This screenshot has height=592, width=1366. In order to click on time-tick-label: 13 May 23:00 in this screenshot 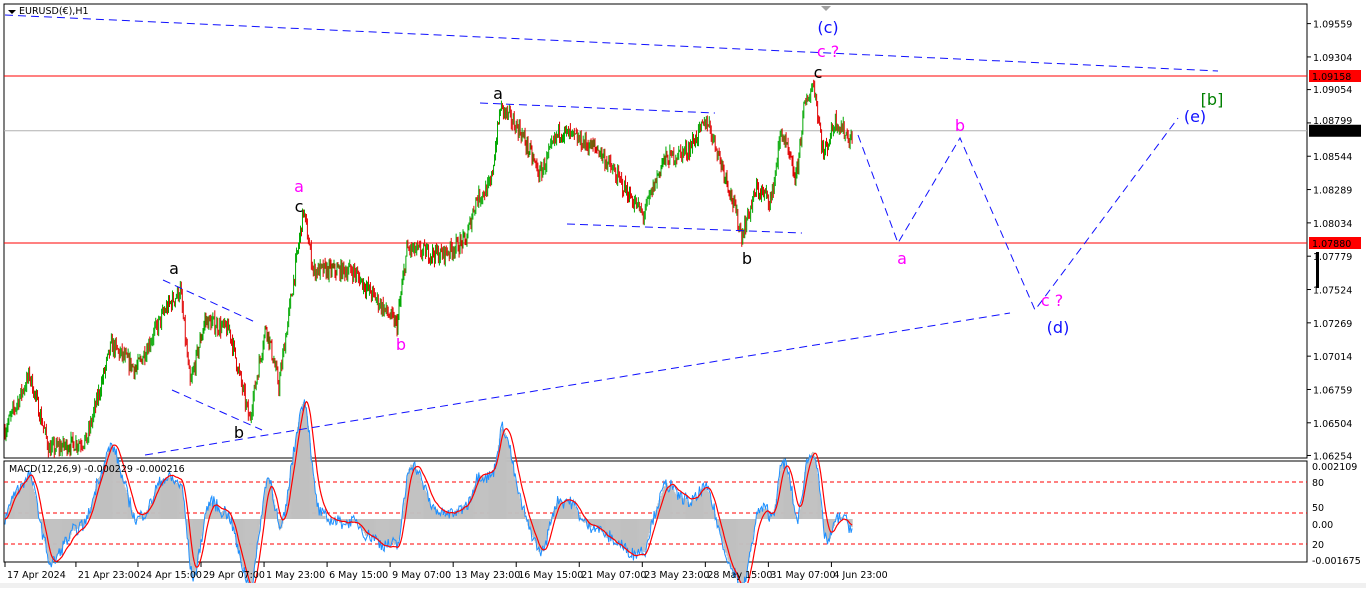, I will do `click(487, 575)`.